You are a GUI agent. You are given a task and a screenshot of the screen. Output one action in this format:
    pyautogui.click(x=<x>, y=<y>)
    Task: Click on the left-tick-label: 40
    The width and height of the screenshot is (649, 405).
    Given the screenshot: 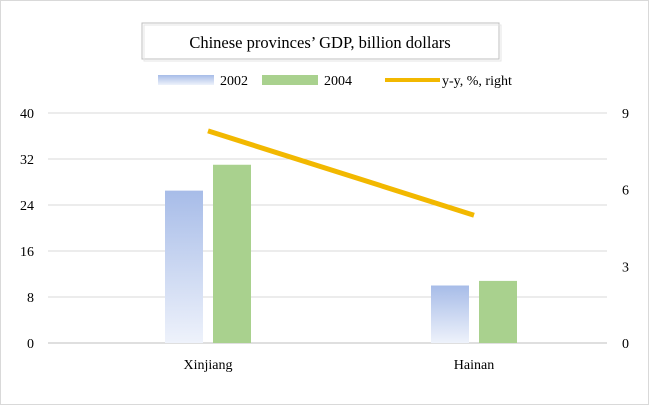 What is the action you would take?
    pyautogui.click(x=27, y=114)
    